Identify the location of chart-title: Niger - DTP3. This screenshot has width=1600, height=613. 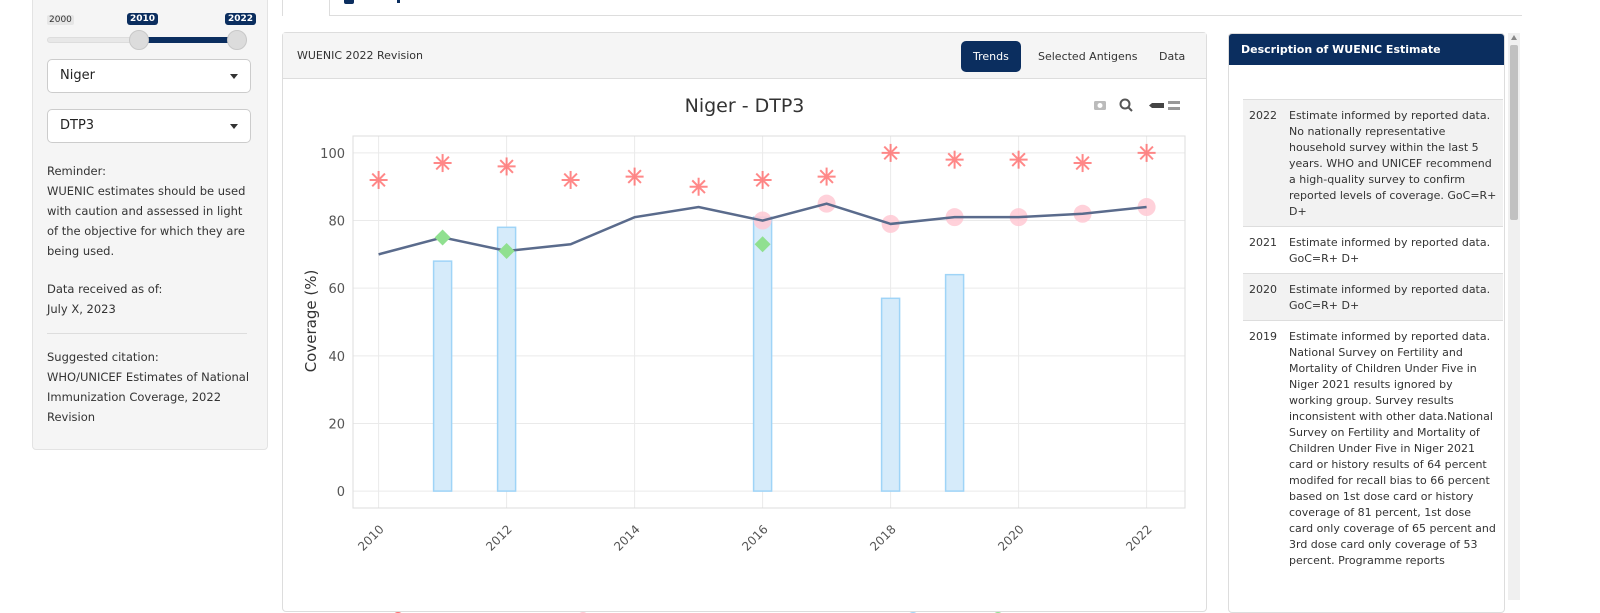
(744, 106).